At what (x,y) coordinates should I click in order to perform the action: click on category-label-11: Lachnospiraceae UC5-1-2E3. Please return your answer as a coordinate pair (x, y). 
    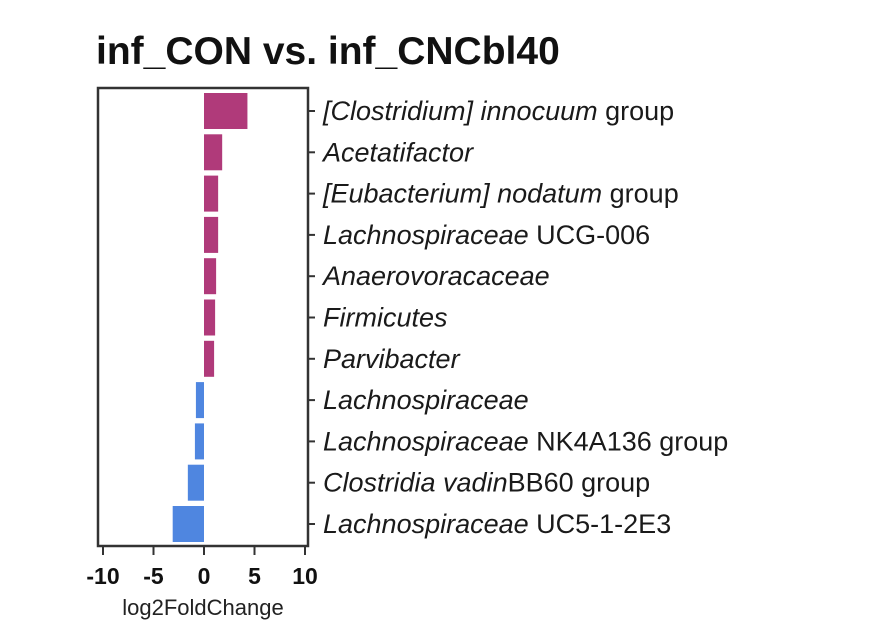
    Looking at the image, I should click on (497, 524).